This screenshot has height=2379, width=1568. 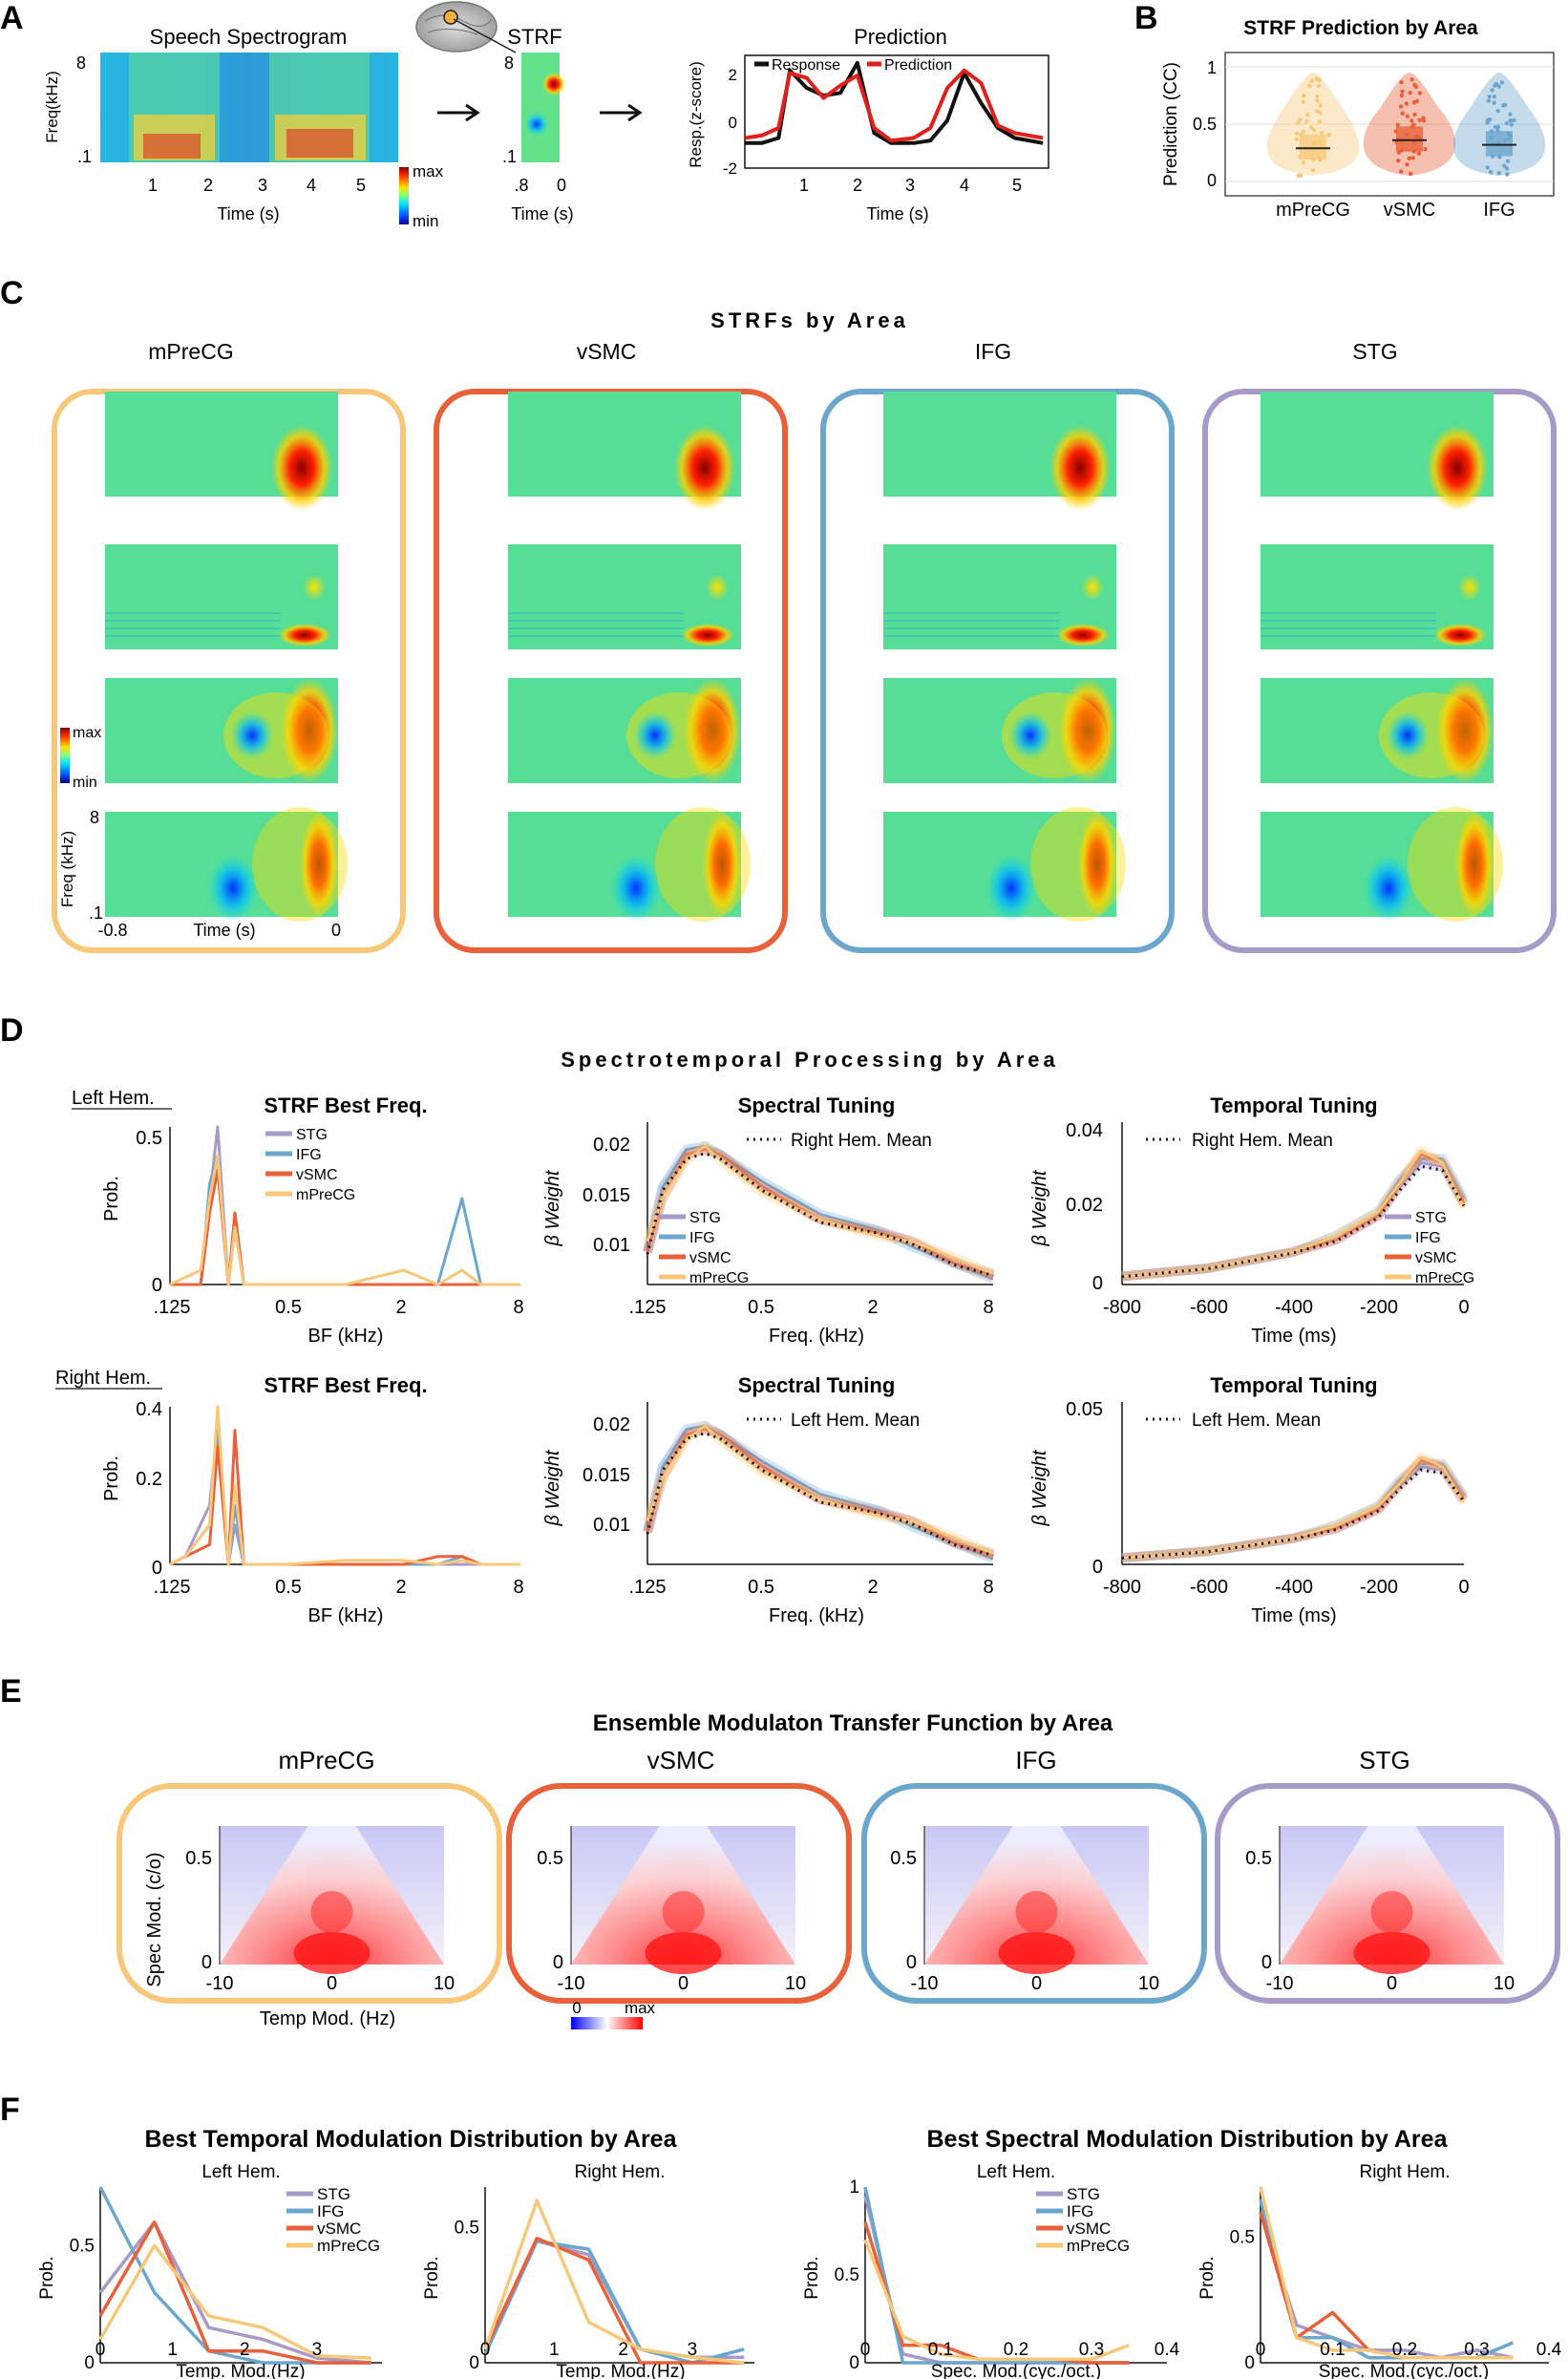 What do you see at coordinates (52, 107) in the screenshot?
I see `spectrogram-ylabel: Freq(kHz)` at bounding box center [52, 107].